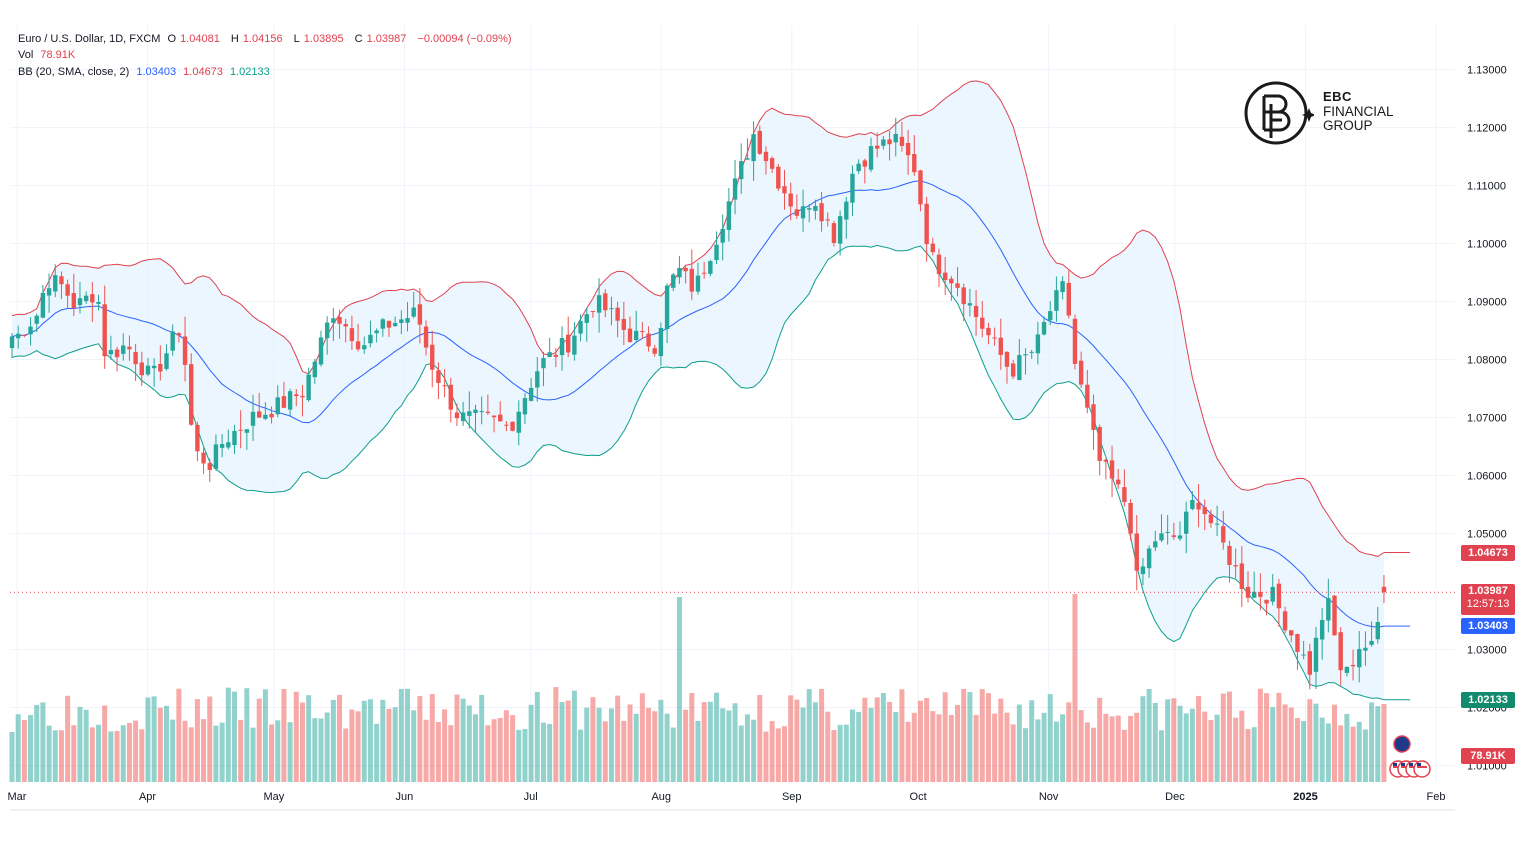 The width and height of the screenshot is (1534, 849). I want to click on open-value: 1.04081, so click(200, 39).